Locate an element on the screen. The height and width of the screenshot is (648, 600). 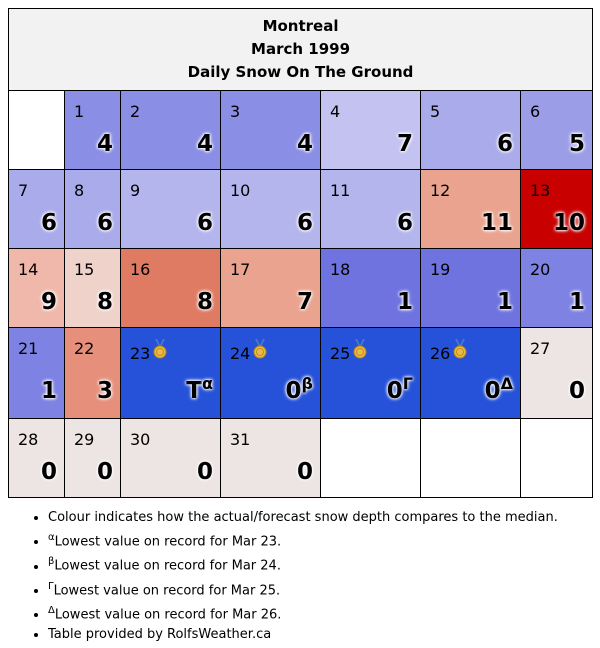
note-text: Lowest value on record for Mar 23. is located at coordinates (168, 542).